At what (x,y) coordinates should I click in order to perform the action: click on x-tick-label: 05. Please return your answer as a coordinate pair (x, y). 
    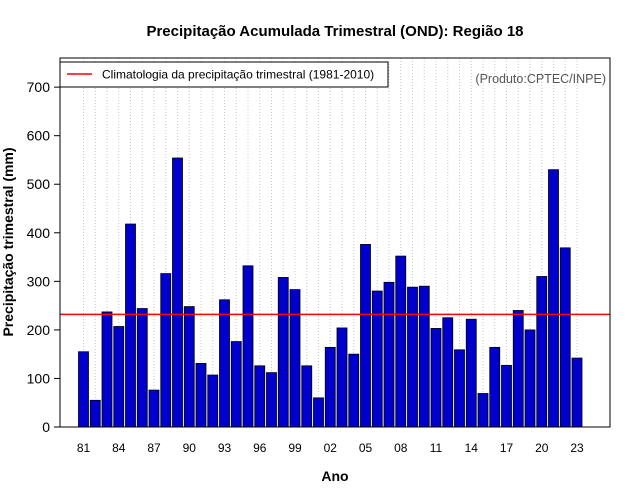
    Looking at the image, I should click on (366, 448).